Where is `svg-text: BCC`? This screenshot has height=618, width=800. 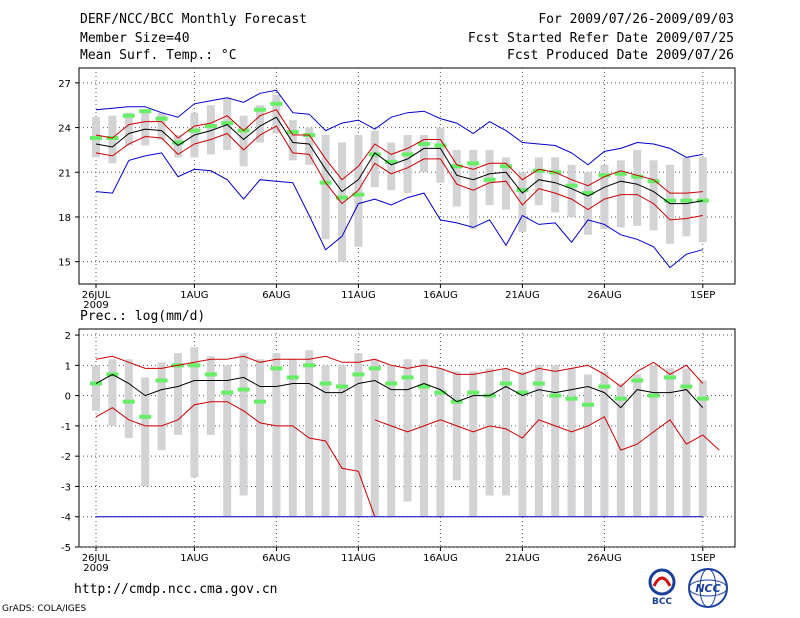 svg-text: BCC is located at coordinates (662, 601).